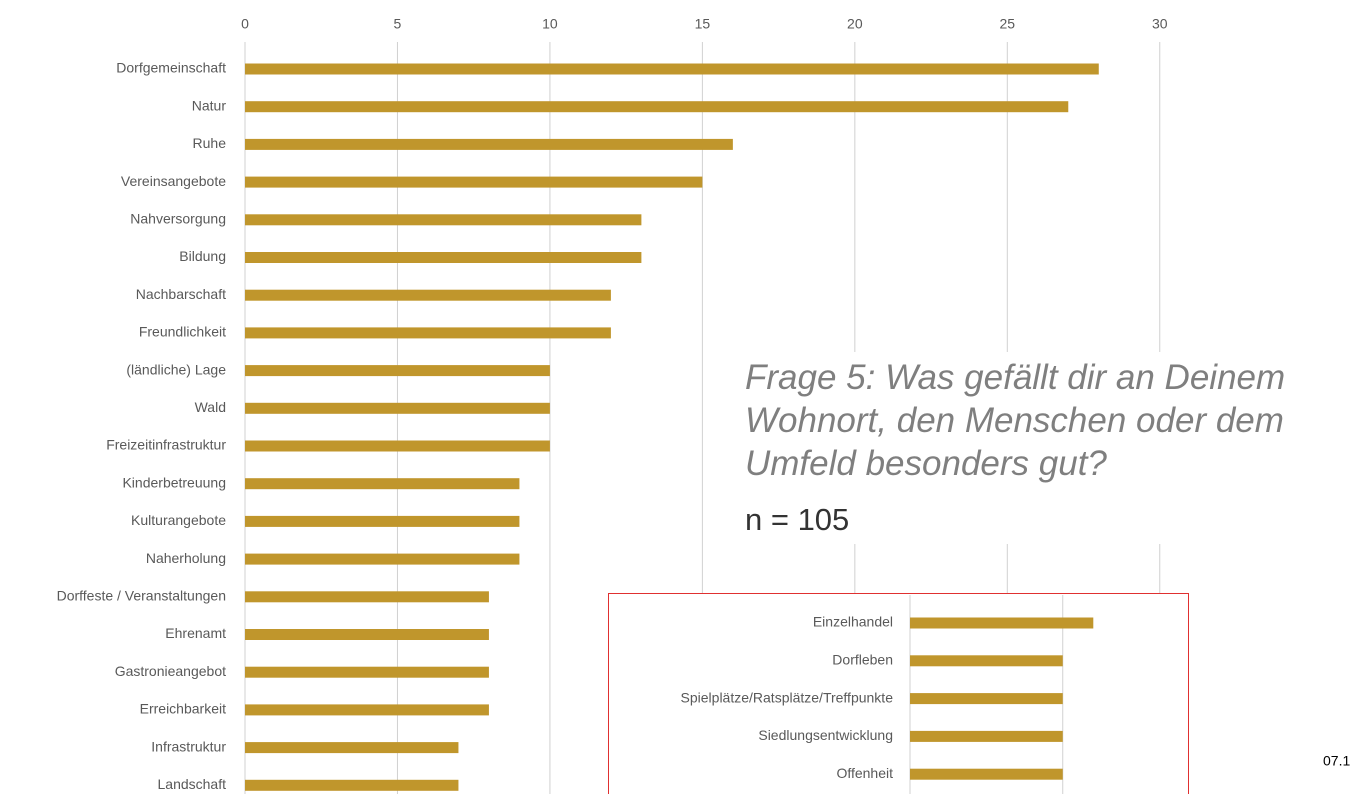 Image resolution: width=1354 pixels, height=794 pixels. Describe the element at coordinates (170, 671) in the screenshot. I see `category-label: Gastronieangebot` at that location.